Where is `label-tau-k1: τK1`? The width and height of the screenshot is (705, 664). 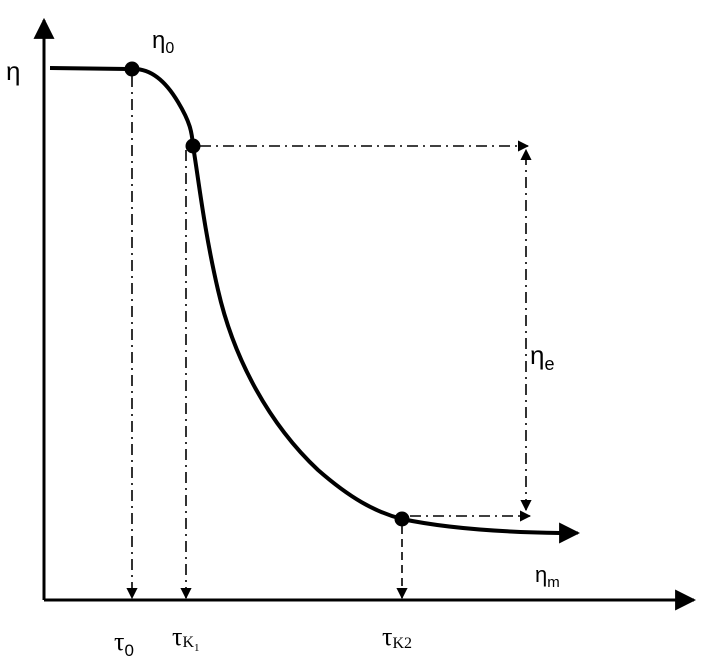 label-tau-k1: τK1 is located at coordinates (186, 638).